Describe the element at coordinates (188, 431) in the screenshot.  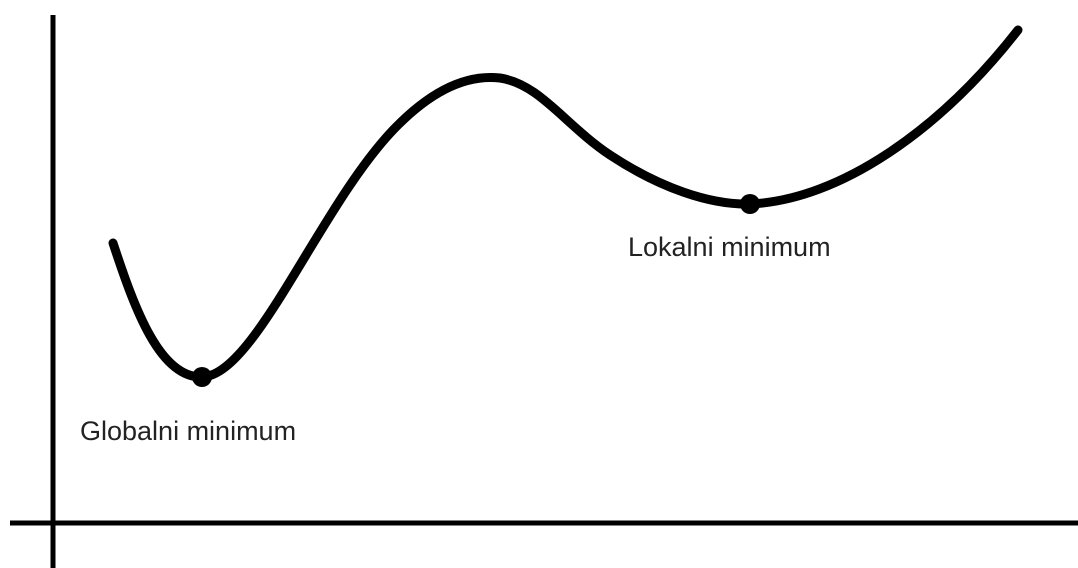
I see `global-minimum-label: Globalni minimum` at that location.